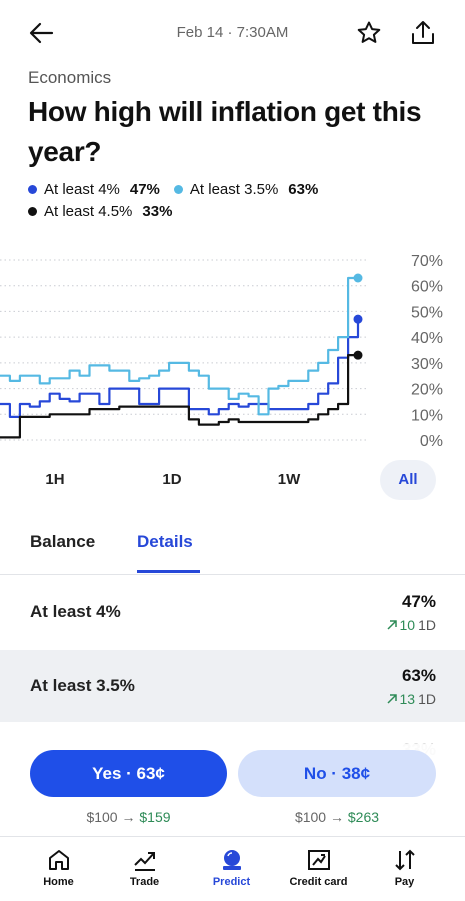  I want to click on payout-to: $159, so click(155, 817).